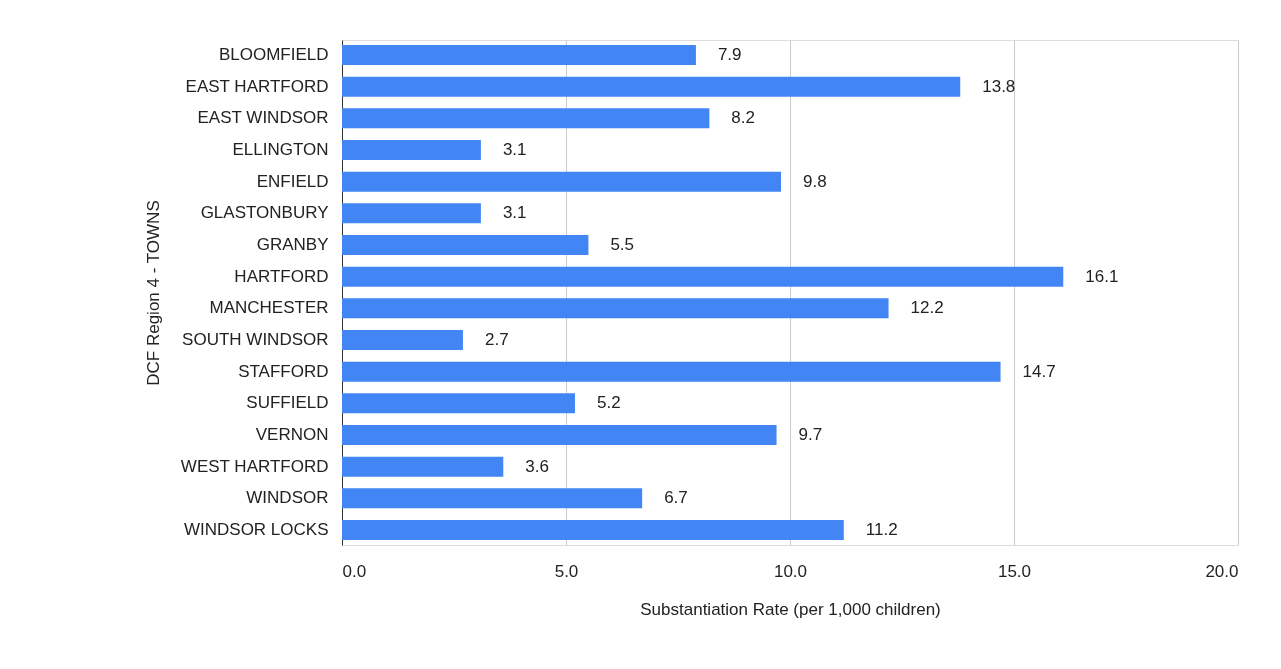 Image resolution: width=1281 pixels, height=669 pixels. What do you see at coordinates (790, 609) in the screenshot?
I see `x-axis-title: Substantiation Rate (per 1,000 children)` at bounding box center [790, 609].